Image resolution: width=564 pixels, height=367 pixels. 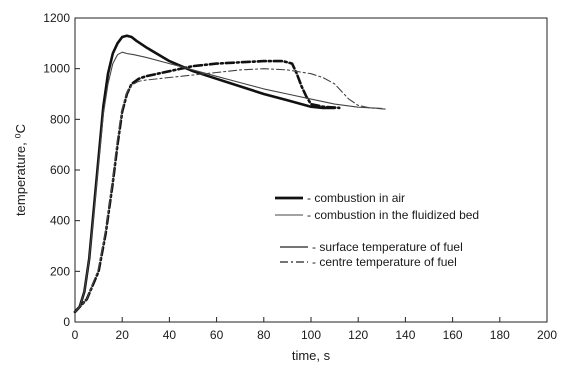 What do you see at coordinates (356, 198) in the screenshot?
I see `legend-label-combustion-in-air: - combustion in air` at bounding box center [356, 198].